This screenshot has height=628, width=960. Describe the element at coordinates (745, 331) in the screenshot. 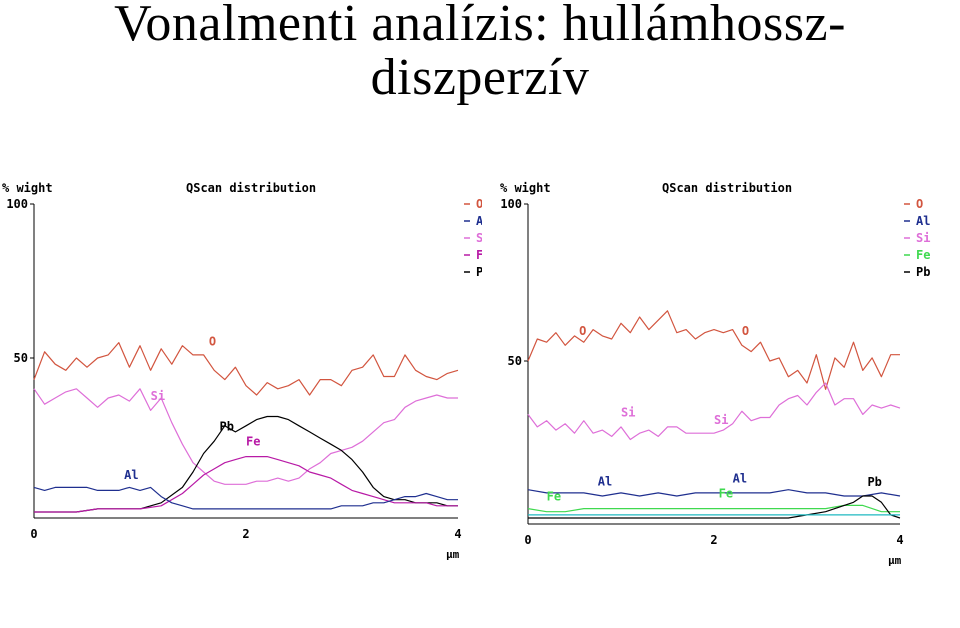

I see `series-label-o-2: O` at that location.